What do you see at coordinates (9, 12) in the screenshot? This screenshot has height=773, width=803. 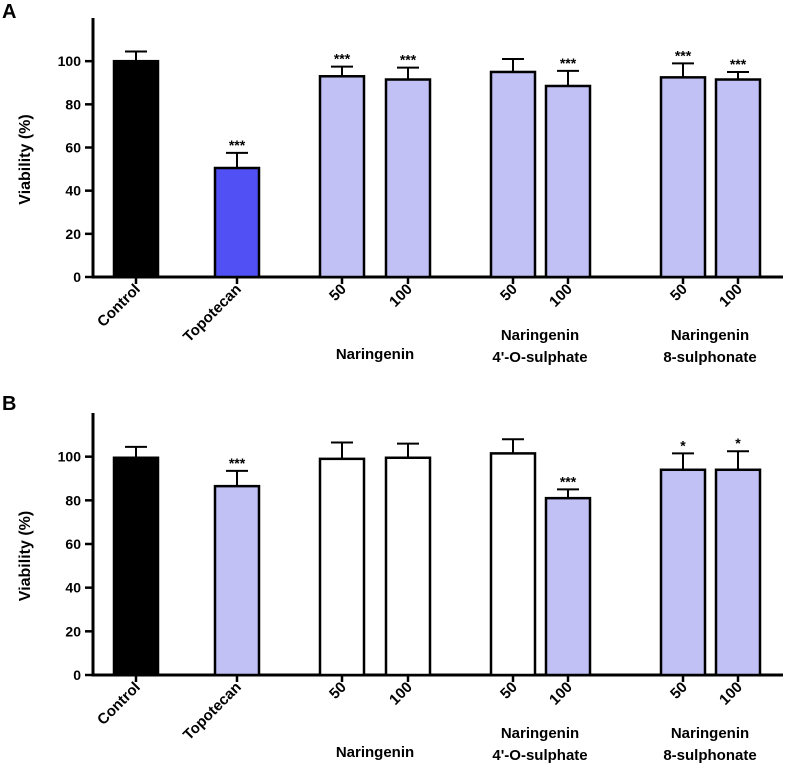 I see `panel-letter: A` at bounding box center [9, 12].